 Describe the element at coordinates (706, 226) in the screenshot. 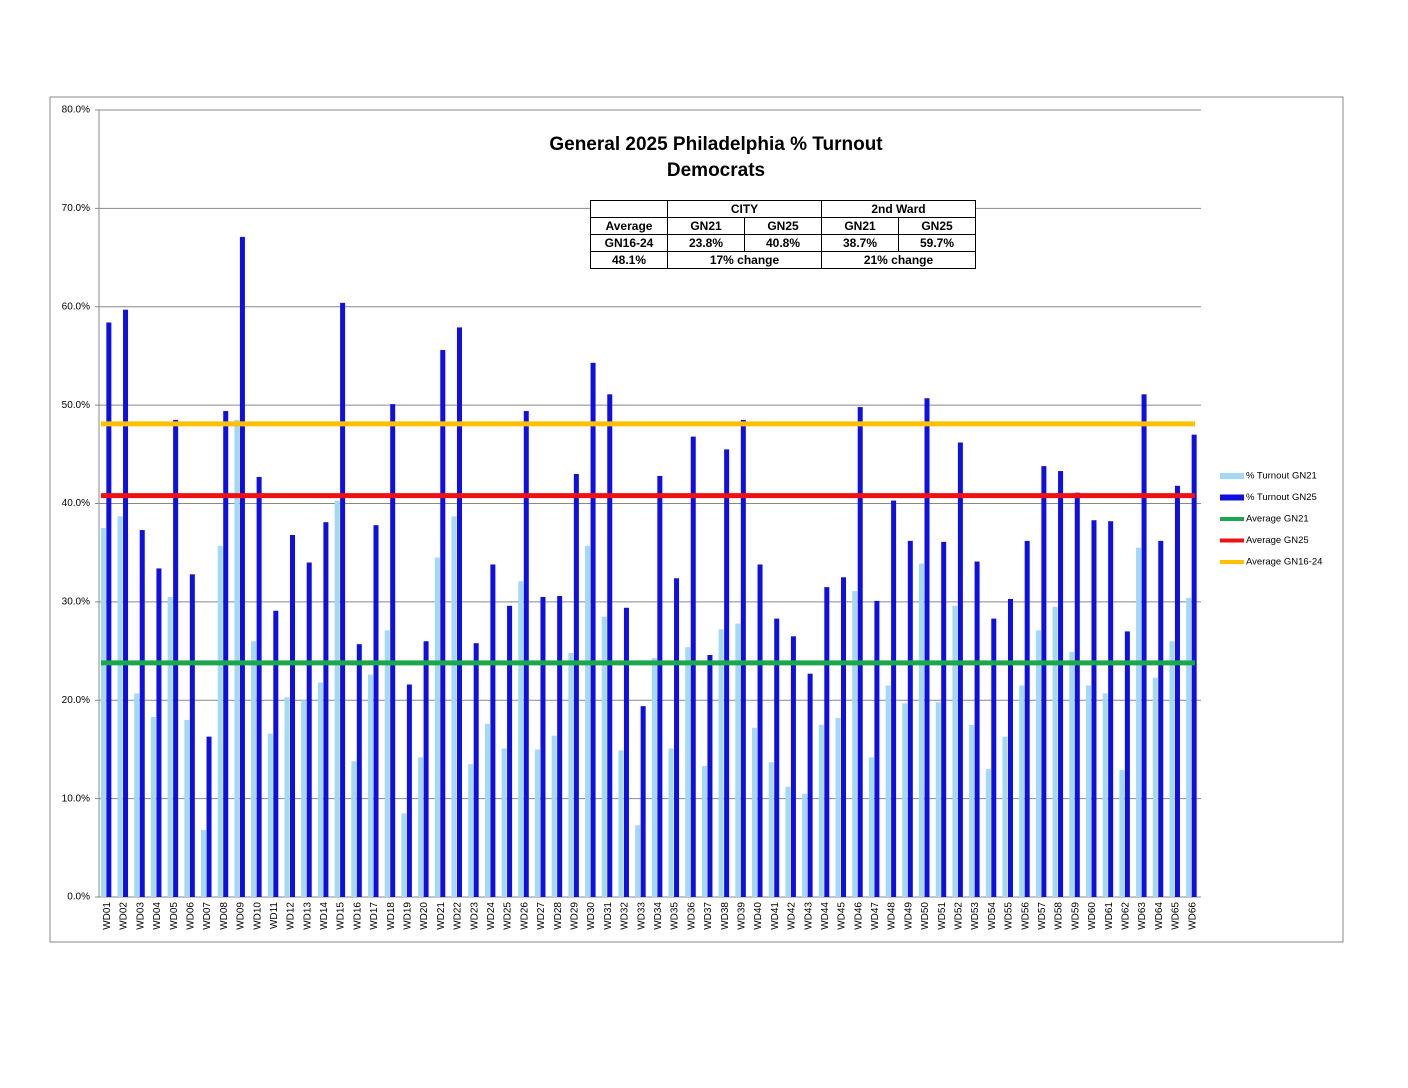

I see `table-cell: GN21` at that location.